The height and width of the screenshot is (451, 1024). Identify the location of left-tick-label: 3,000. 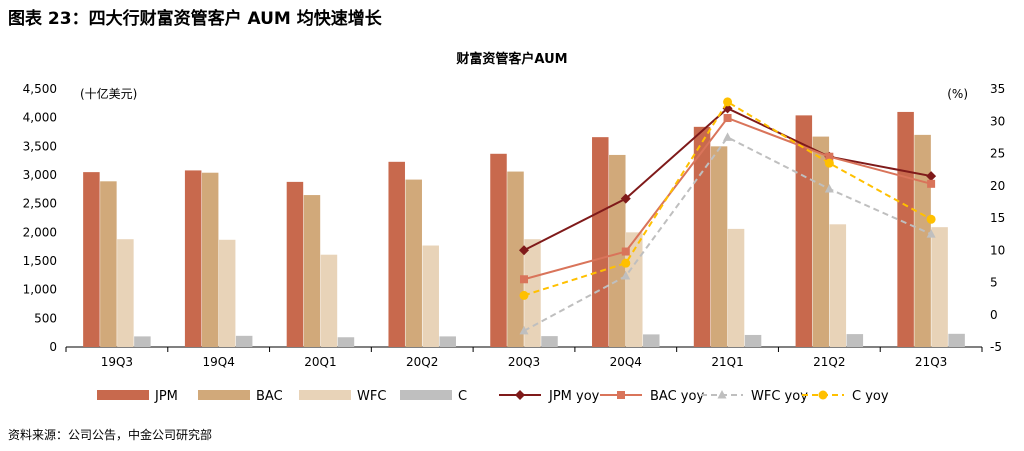
(40, 175).